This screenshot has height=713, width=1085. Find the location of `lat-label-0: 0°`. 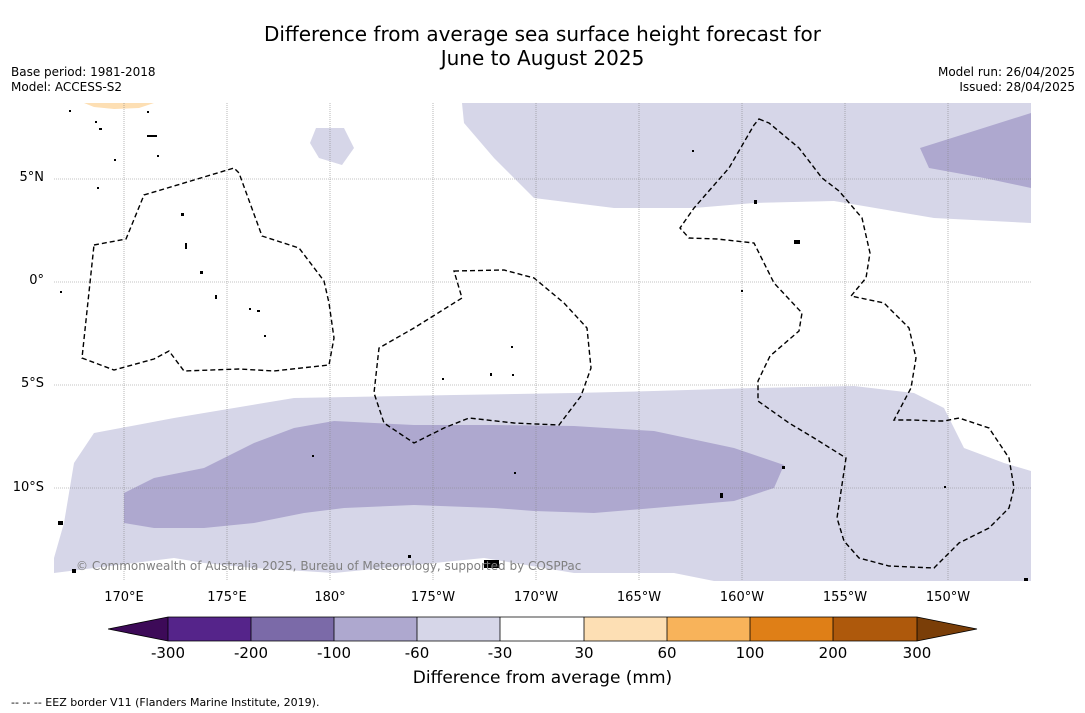

lat-label-0: 0° is located at coordinates (36, 280).